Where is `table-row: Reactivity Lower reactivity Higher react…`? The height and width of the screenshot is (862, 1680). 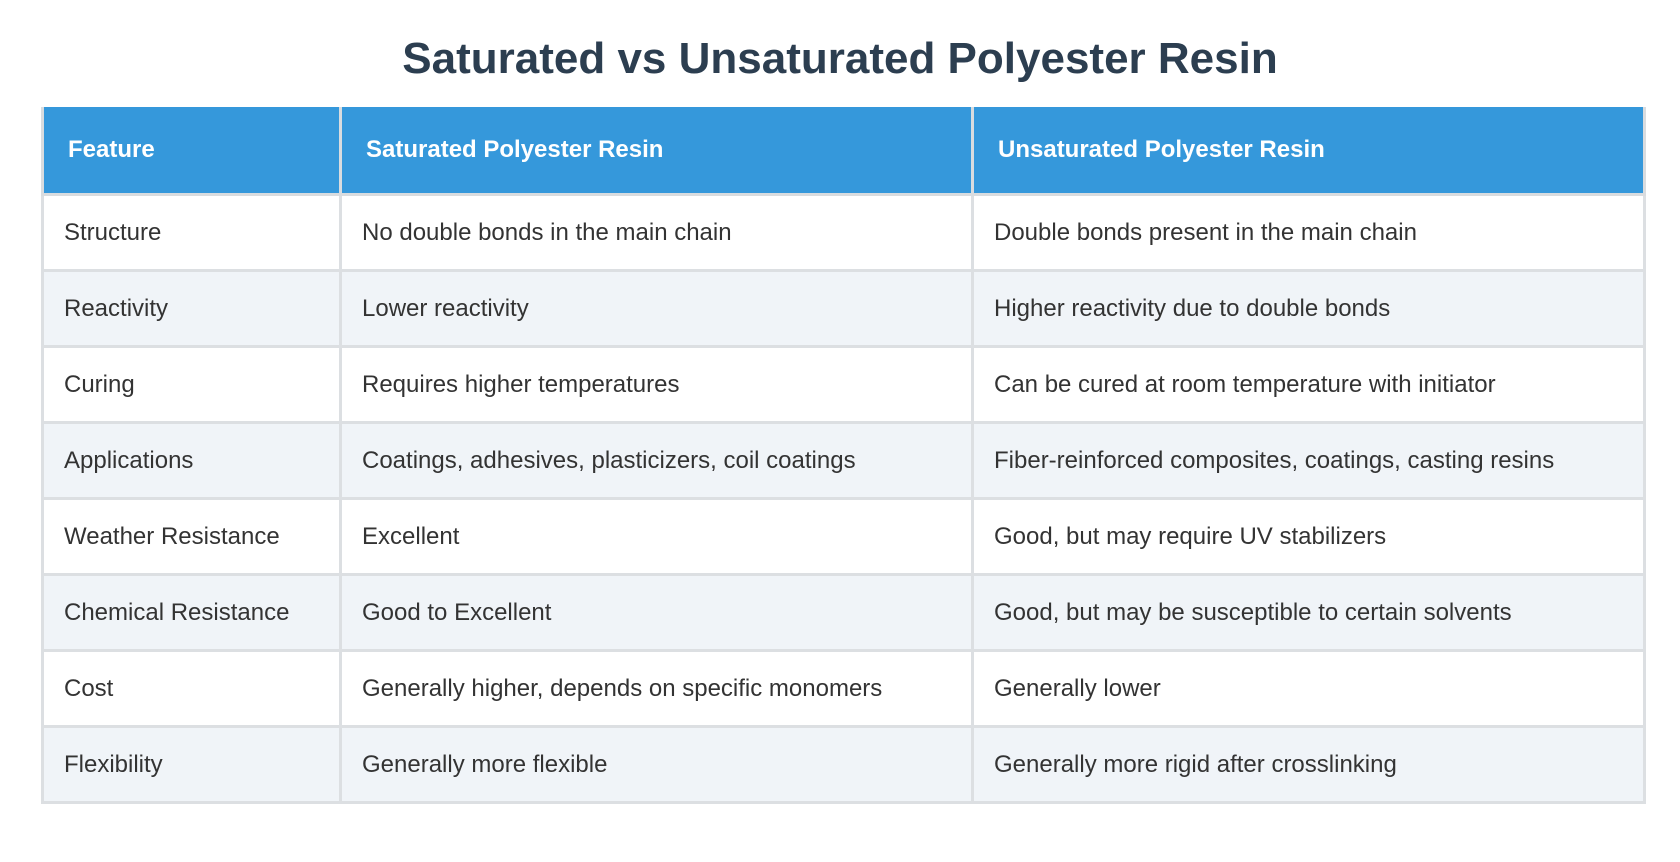 table-row: Reactivity Lower reactivity Higher react… is located at coordinates (843, 308).